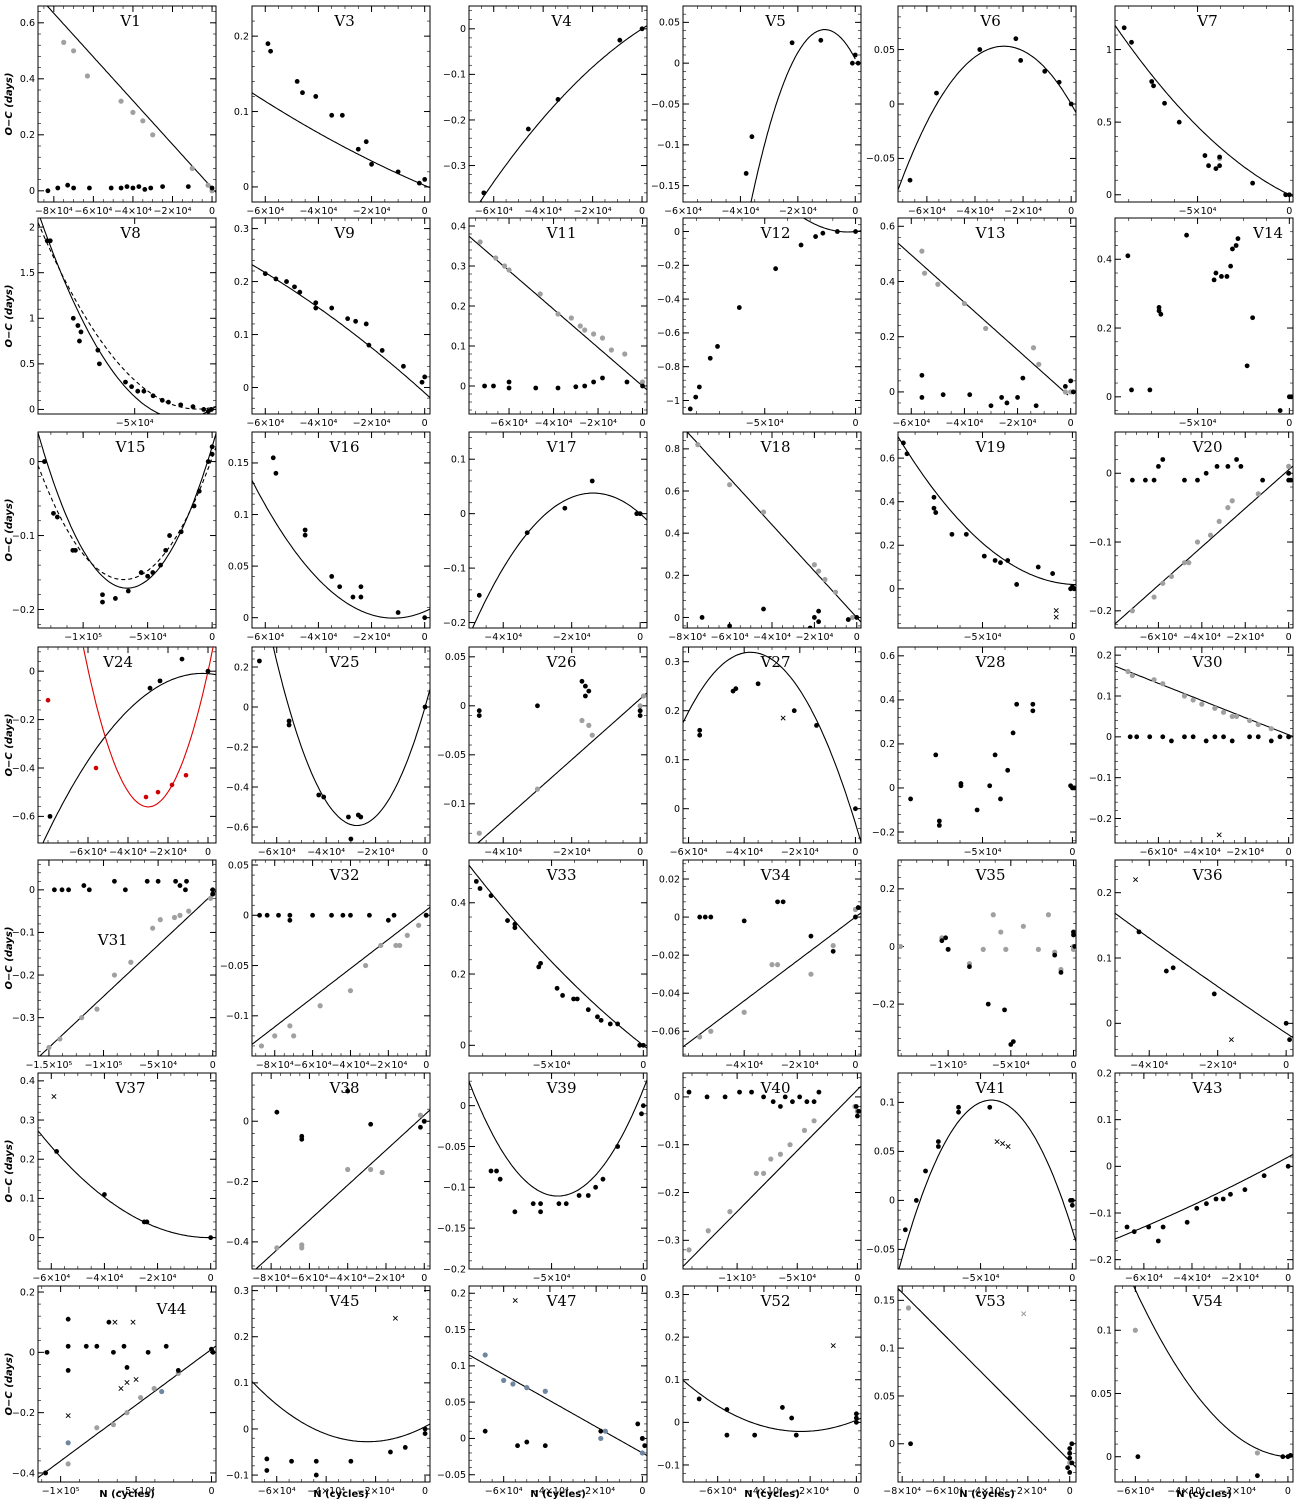 This screenshot has height=1501, width=1298. What do you see at coordinates (241, 282) in the screenshot?
I see `y-tick-label: 0.2` at bounding box center [241, 282].